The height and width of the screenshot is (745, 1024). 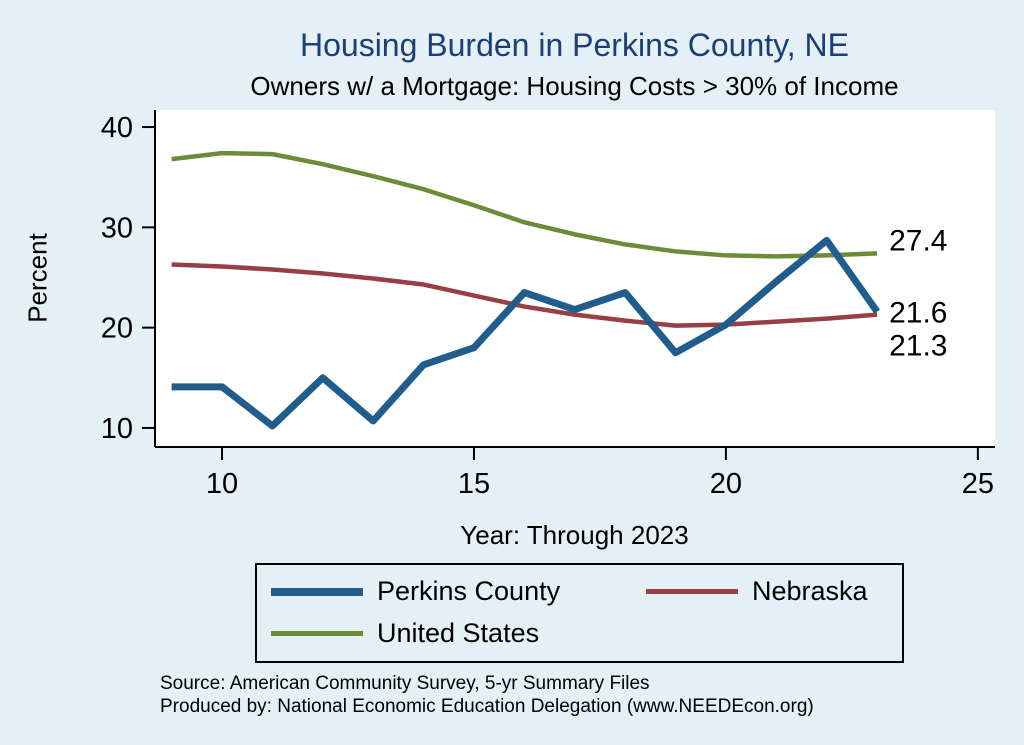 What do you see at coordinates (692, 592) in the screenshot?
I see `legend-swatch-nebraska` at bounding box center [692, 592].